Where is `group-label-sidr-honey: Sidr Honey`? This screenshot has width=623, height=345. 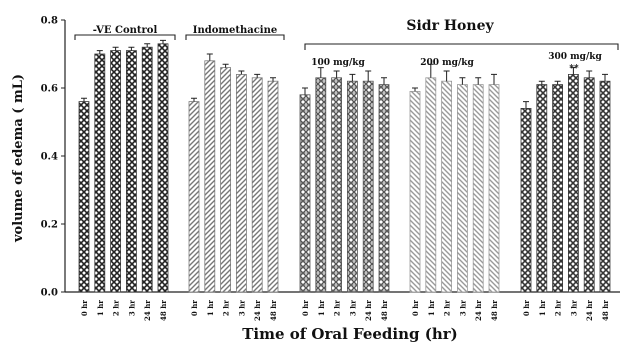
group-label-sidr-honey: Sidr Honey is located at coordinates (450, 26).